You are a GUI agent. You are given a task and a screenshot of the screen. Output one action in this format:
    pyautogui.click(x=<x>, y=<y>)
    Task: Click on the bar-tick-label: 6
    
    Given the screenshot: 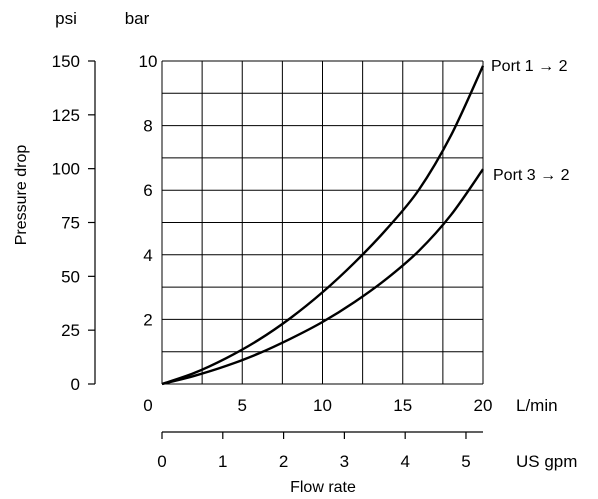 What is the action you would take?
    pyautogui.click(x=147, y=190)
    